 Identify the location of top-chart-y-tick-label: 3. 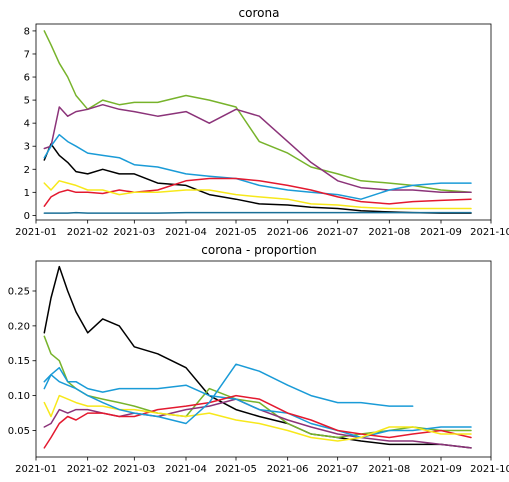
(27, 147).